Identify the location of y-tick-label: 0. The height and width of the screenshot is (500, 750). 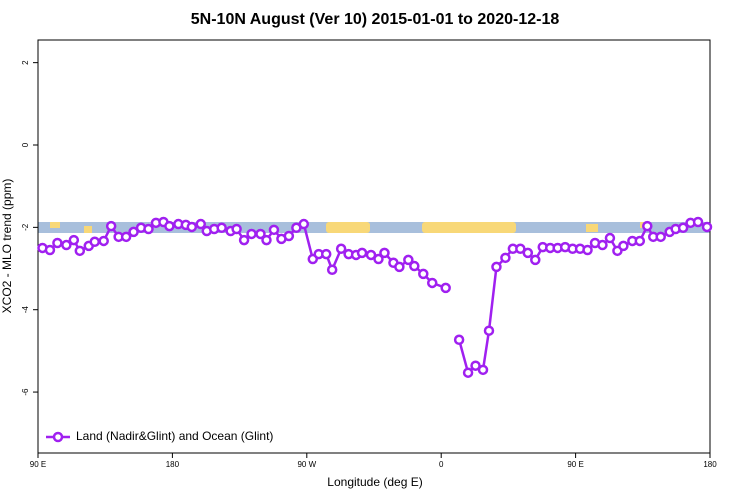
(25, 144).